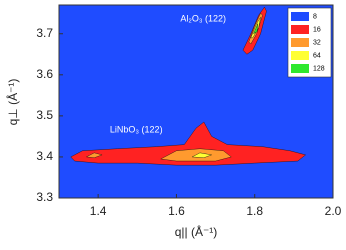 This screenshot has height=250, width=346. What do you see at coordinates (254, 211) in the screenshot?
I see `x-tick-label: 1.8` at bounding box center [254, 211].